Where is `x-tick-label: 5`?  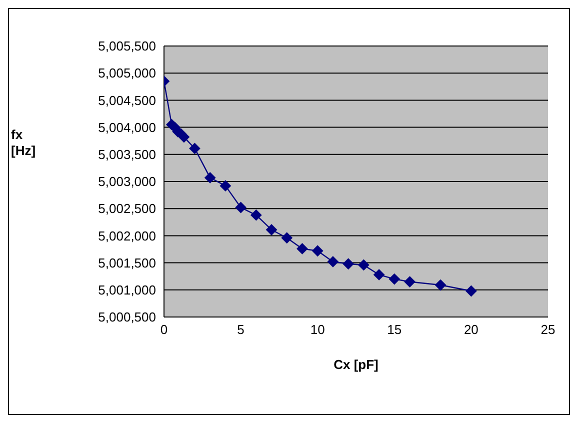 x-tick-label: 5 is located at coordinates (240, 330).